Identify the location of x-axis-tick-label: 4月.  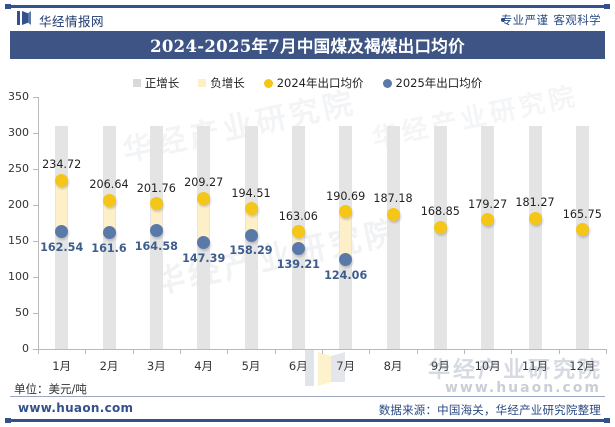
(204, 366).